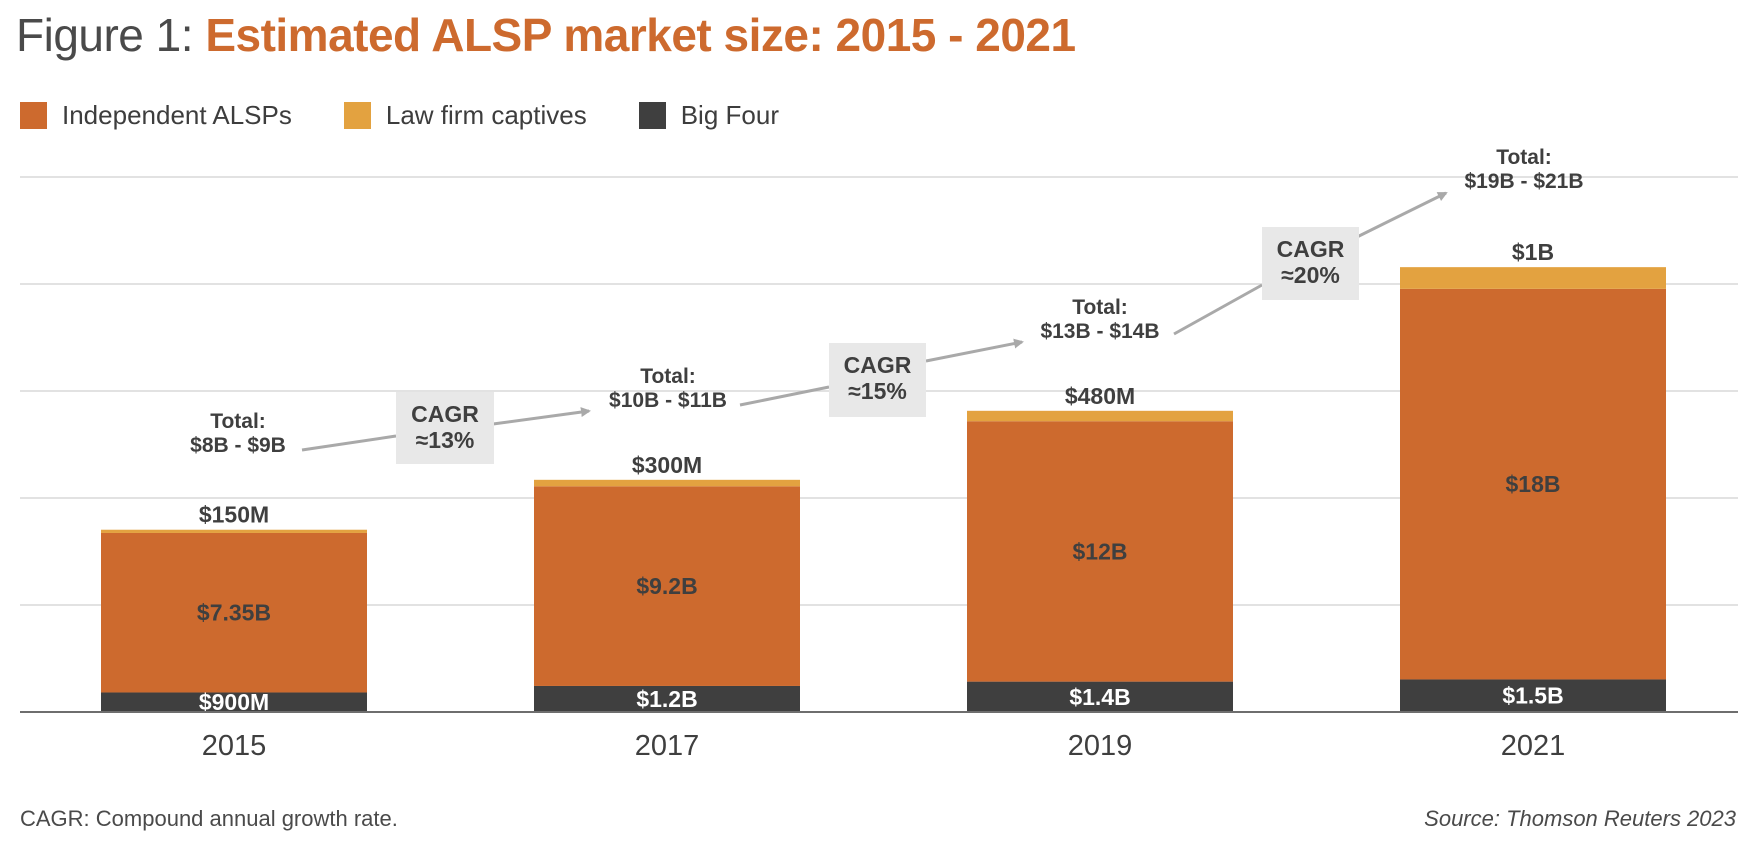 The width and height of the screenshot is (1754, 848). What do you see at coordinates (729, 115) in the screenshot?
I see `legend-label-bigfour: Big Four` at bounding box center [729, 115].